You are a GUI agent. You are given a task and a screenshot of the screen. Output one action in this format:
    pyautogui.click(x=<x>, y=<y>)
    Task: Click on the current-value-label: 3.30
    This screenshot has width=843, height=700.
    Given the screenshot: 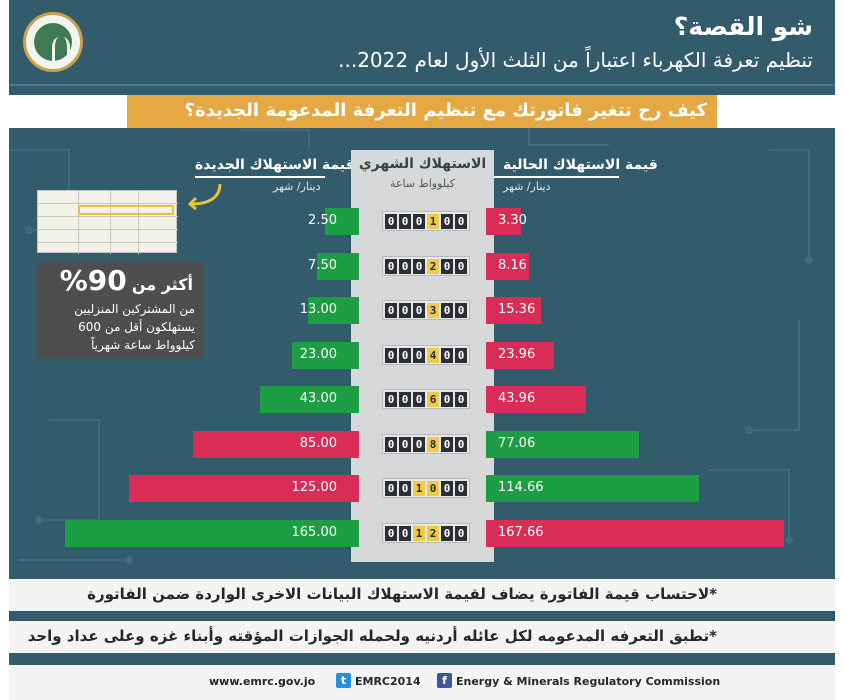 What is the action you would take?
    pyautogui.click(x=512, y=220)
    